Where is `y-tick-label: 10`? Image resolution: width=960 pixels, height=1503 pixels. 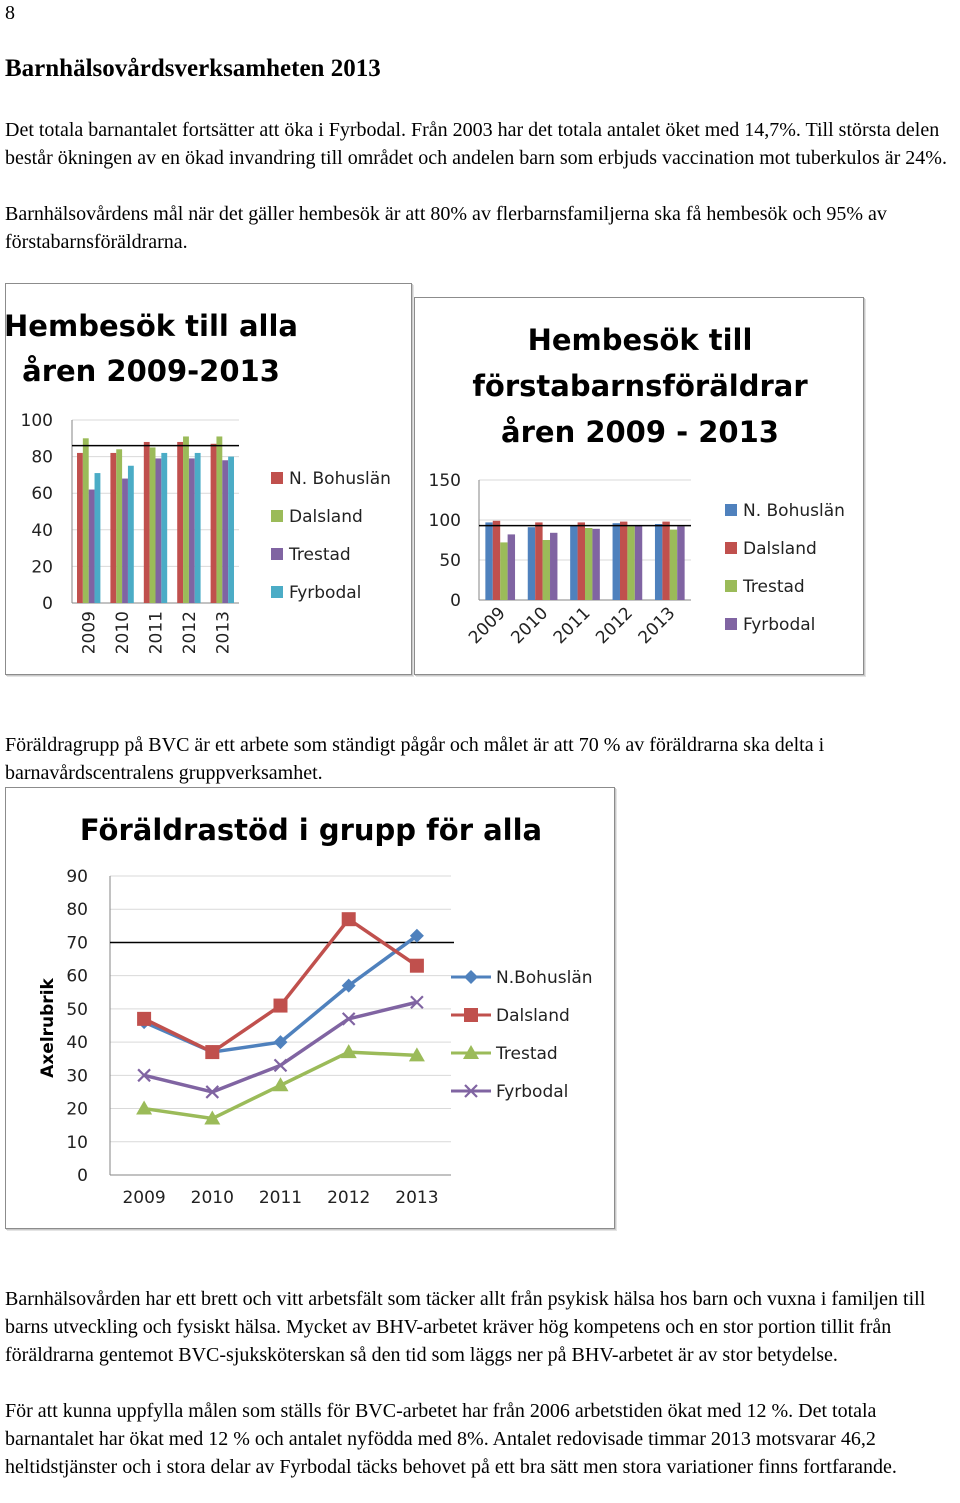
y-tick-label: 10 is located at coordinates (77, 1143).